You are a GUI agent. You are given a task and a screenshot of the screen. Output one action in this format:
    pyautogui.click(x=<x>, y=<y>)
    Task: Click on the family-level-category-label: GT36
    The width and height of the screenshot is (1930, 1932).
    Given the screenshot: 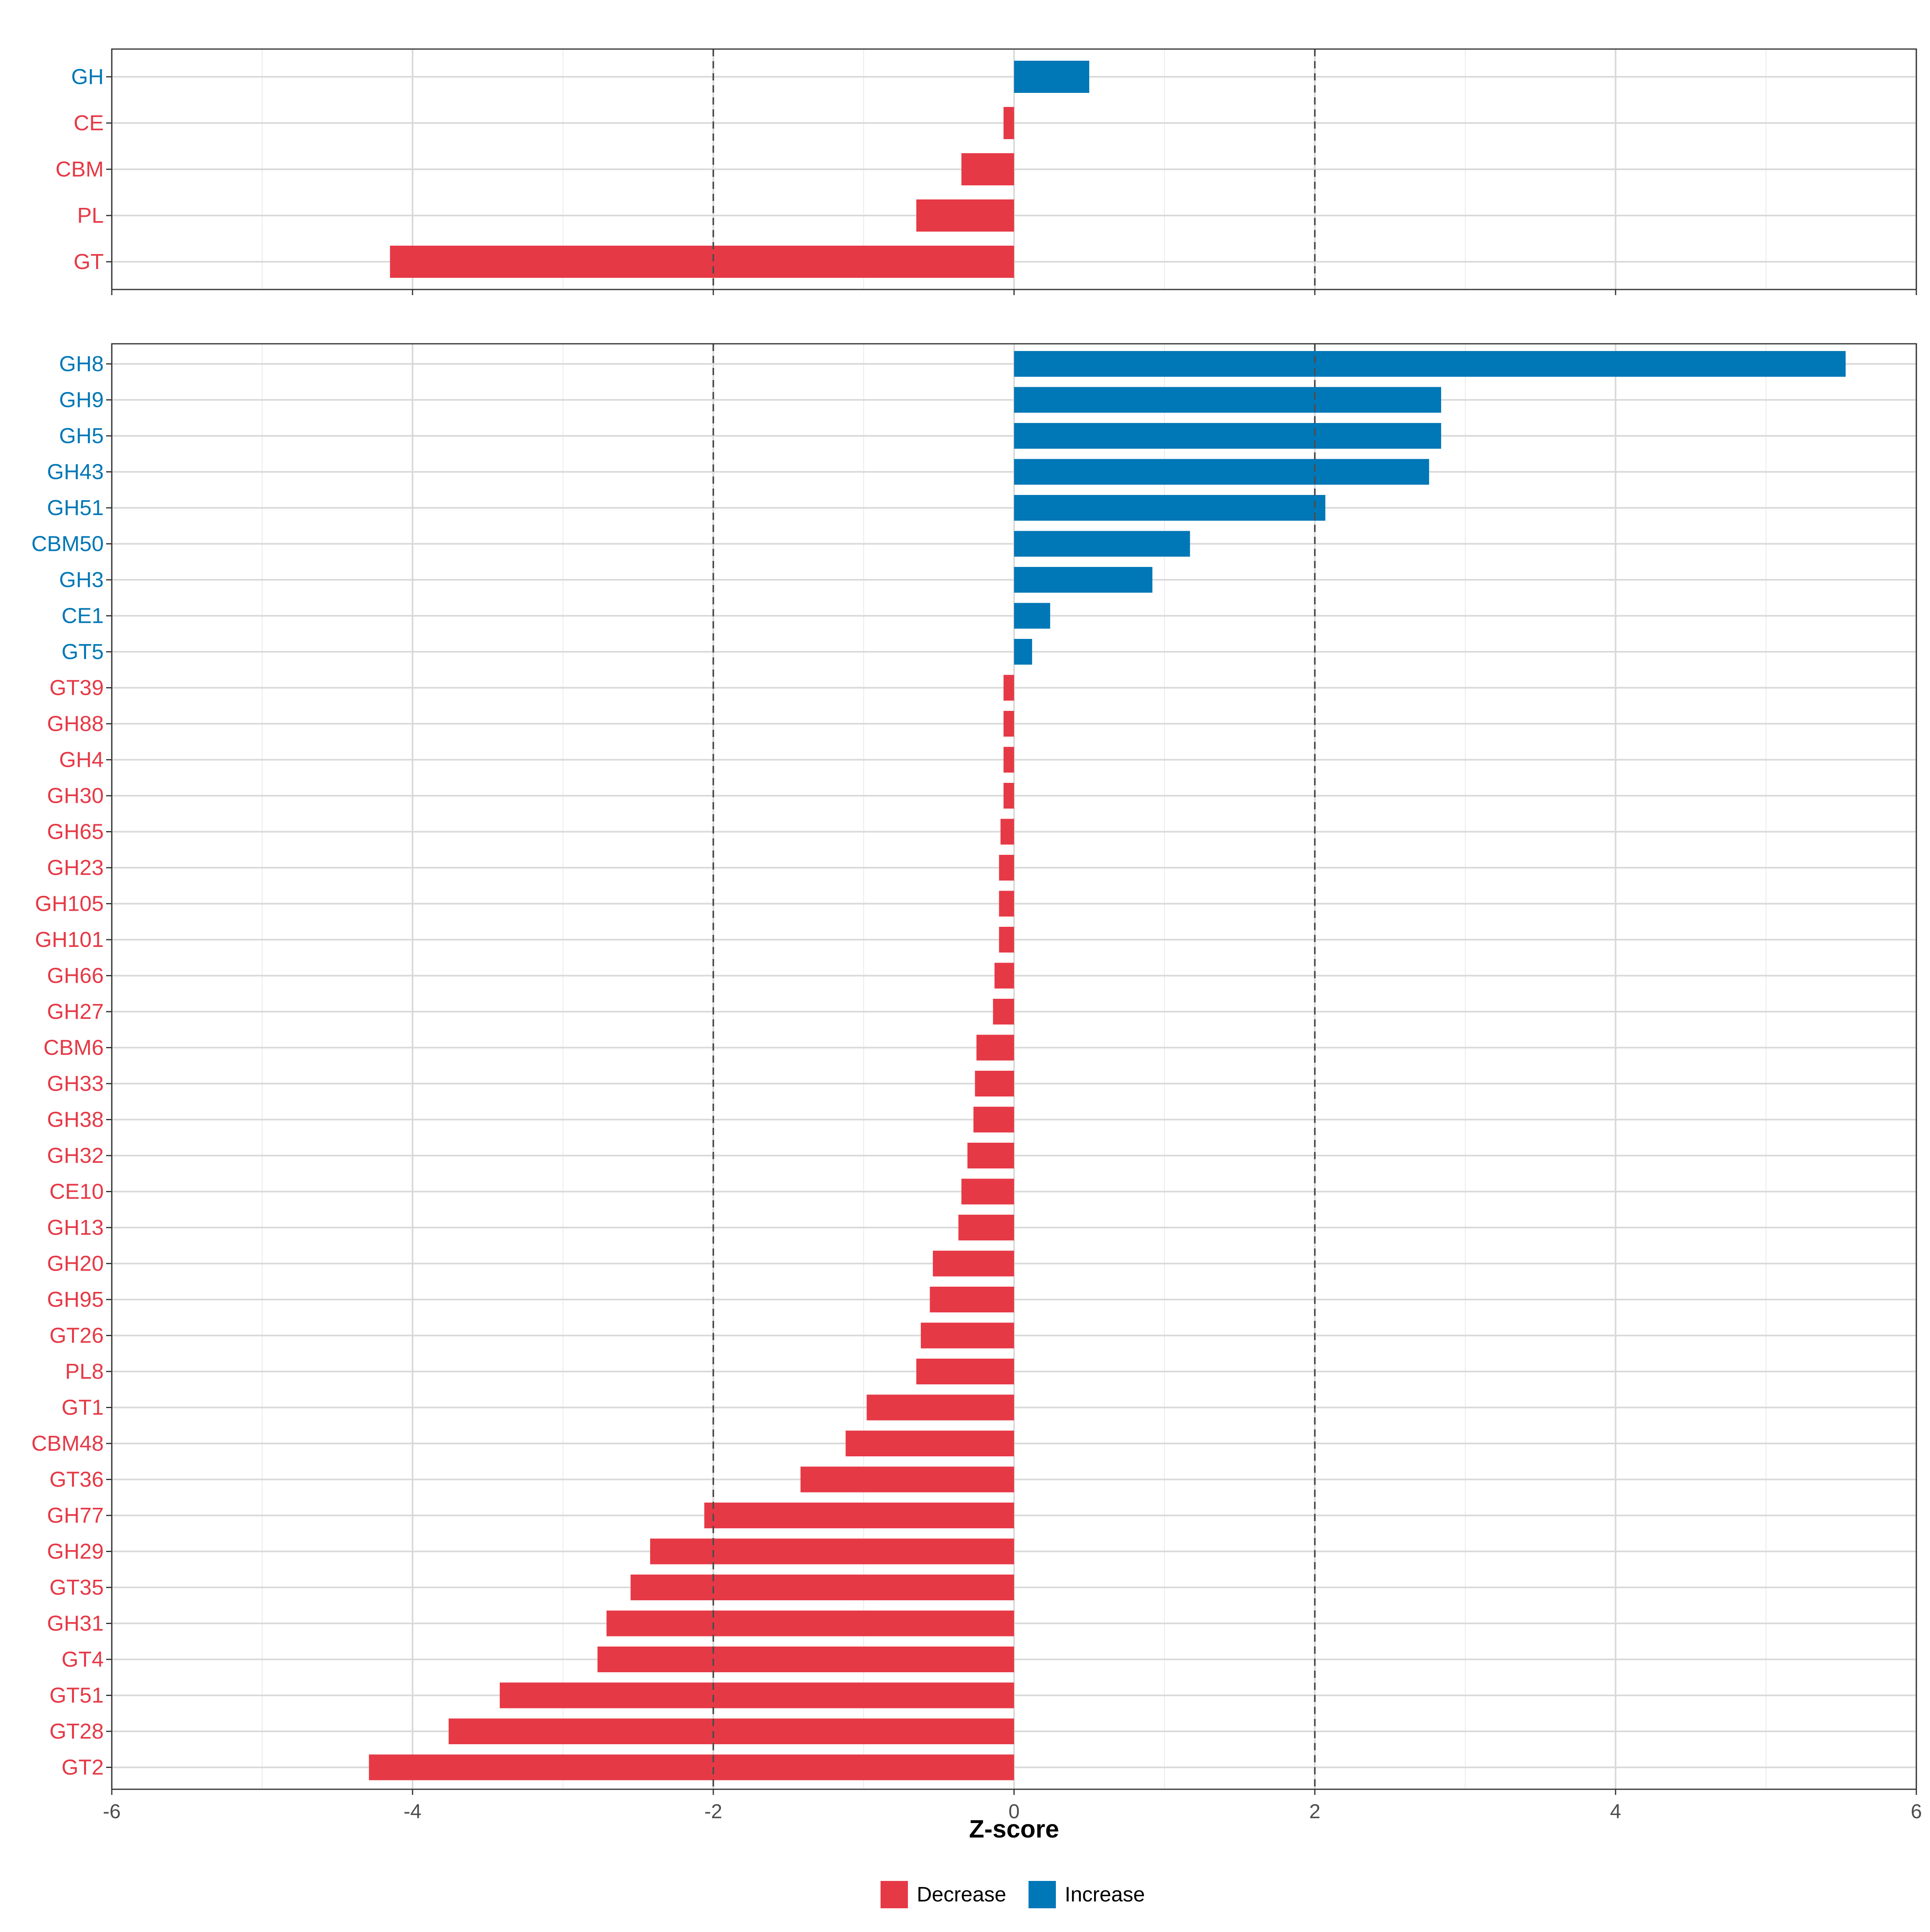 What is the action you would take?
    pyautogui.click(x=76, y=1480)
    